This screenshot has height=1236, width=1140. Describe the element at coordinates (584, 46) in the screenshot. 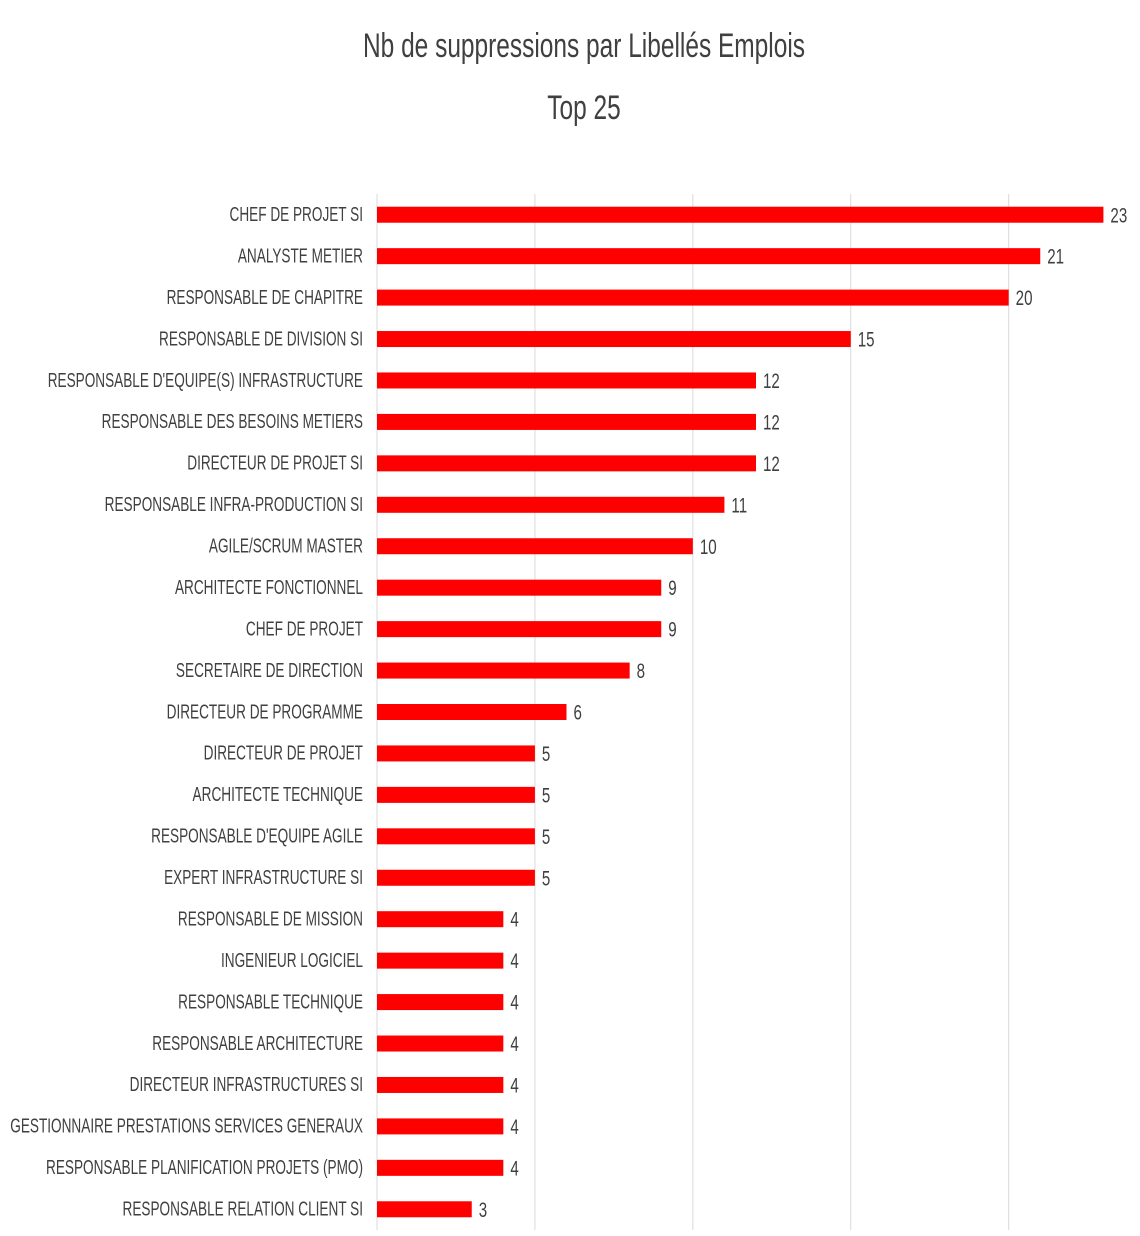

I see `chart-title: Nb de suppressions par Libellés Emplois` at that location.